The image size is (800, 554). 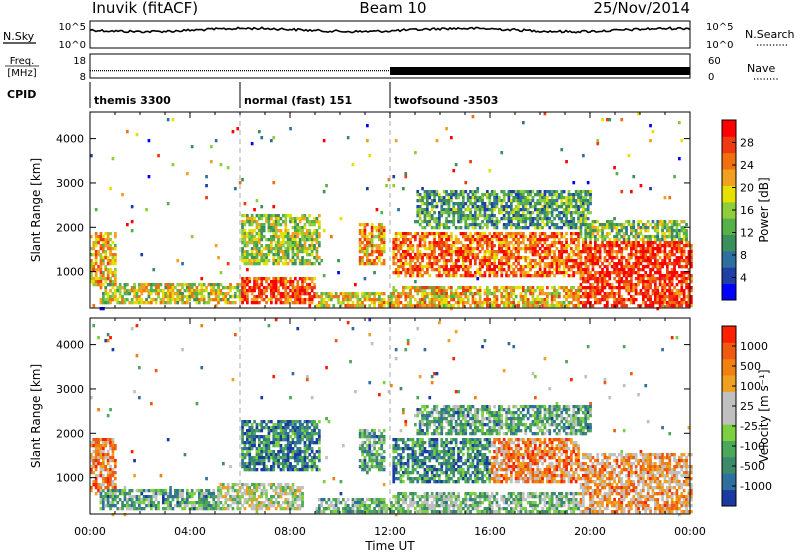 What do you see at coordinates (729, 161) in the screenshot?
I see `power-colorbar-swatch` at bounding box center [729, 161].